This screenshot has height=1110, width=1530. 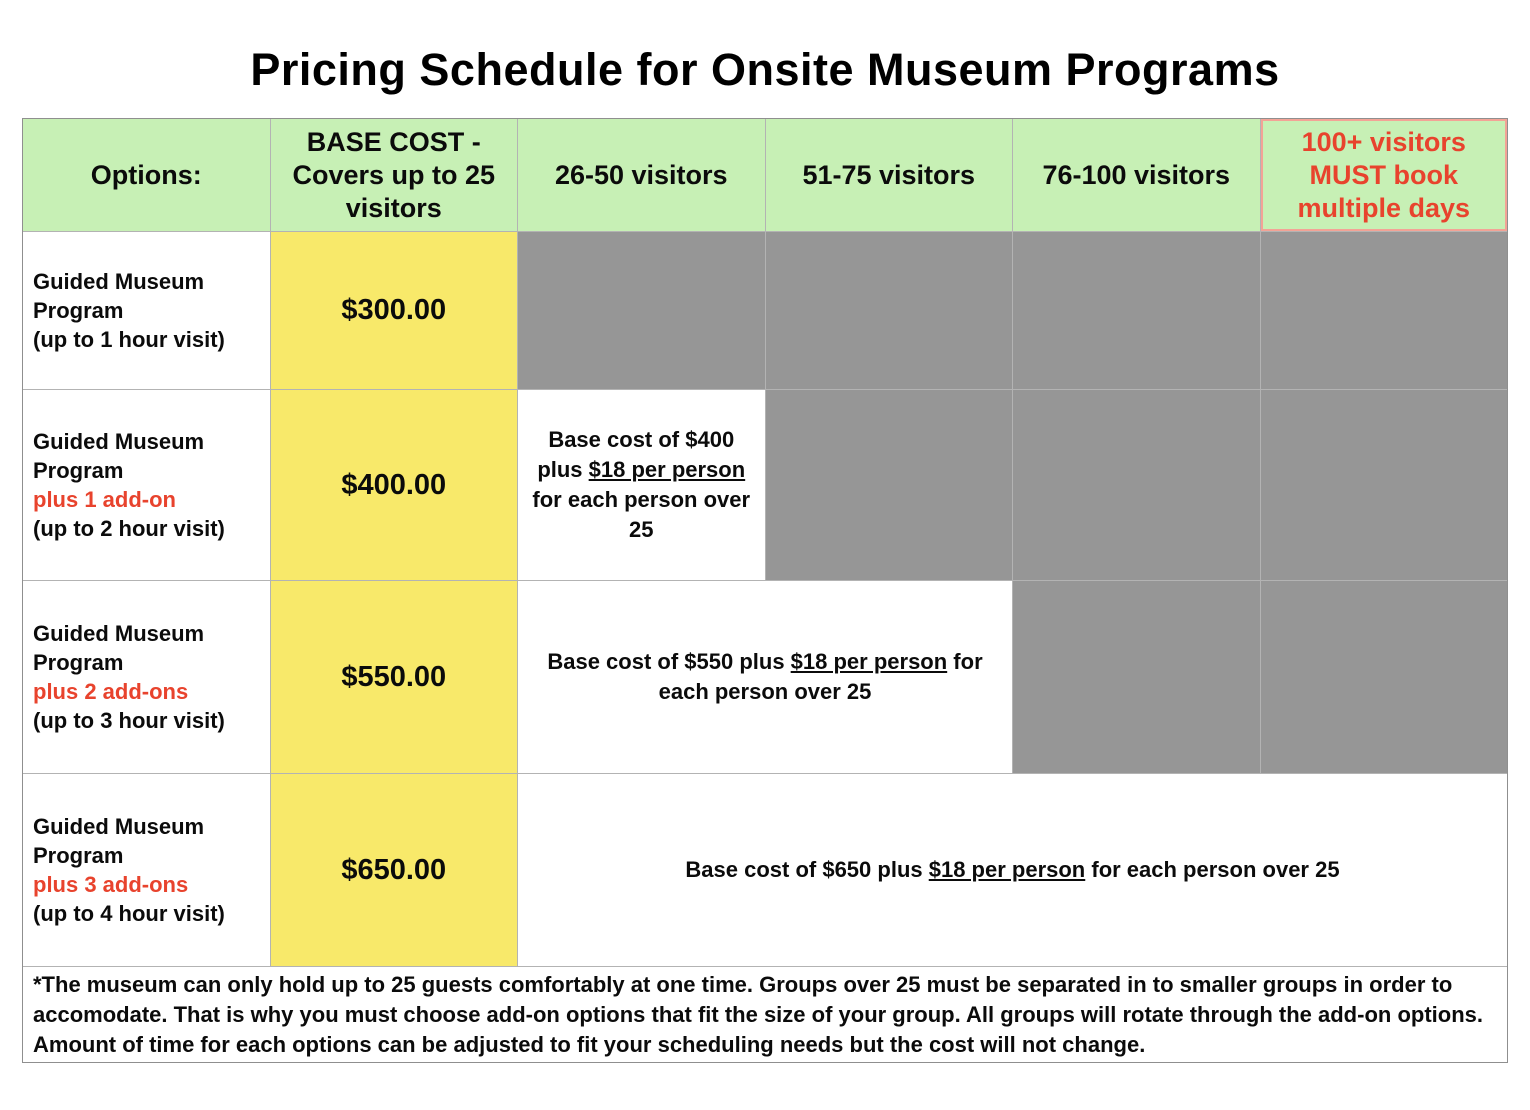 I want to click on column-header-100-plus-visitors: 100+ visitors MUST book multiple days, so click(x=1383, y=175).